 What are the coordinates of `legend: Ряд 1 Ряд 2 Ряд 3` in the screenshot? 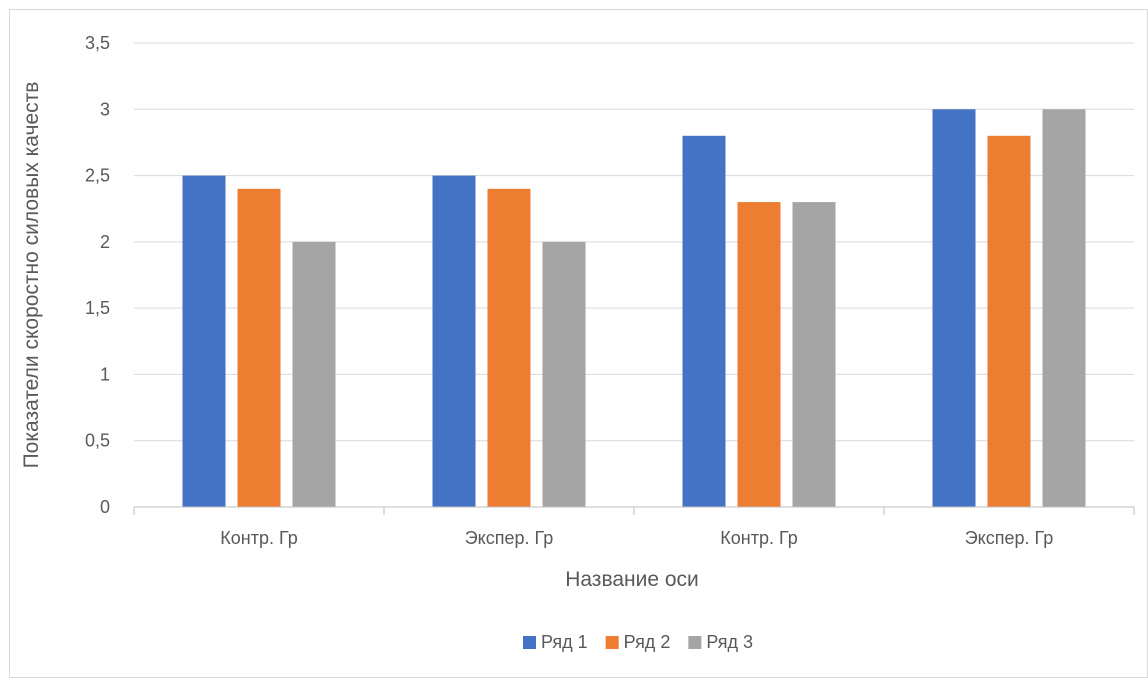 It's located at (637, 642).